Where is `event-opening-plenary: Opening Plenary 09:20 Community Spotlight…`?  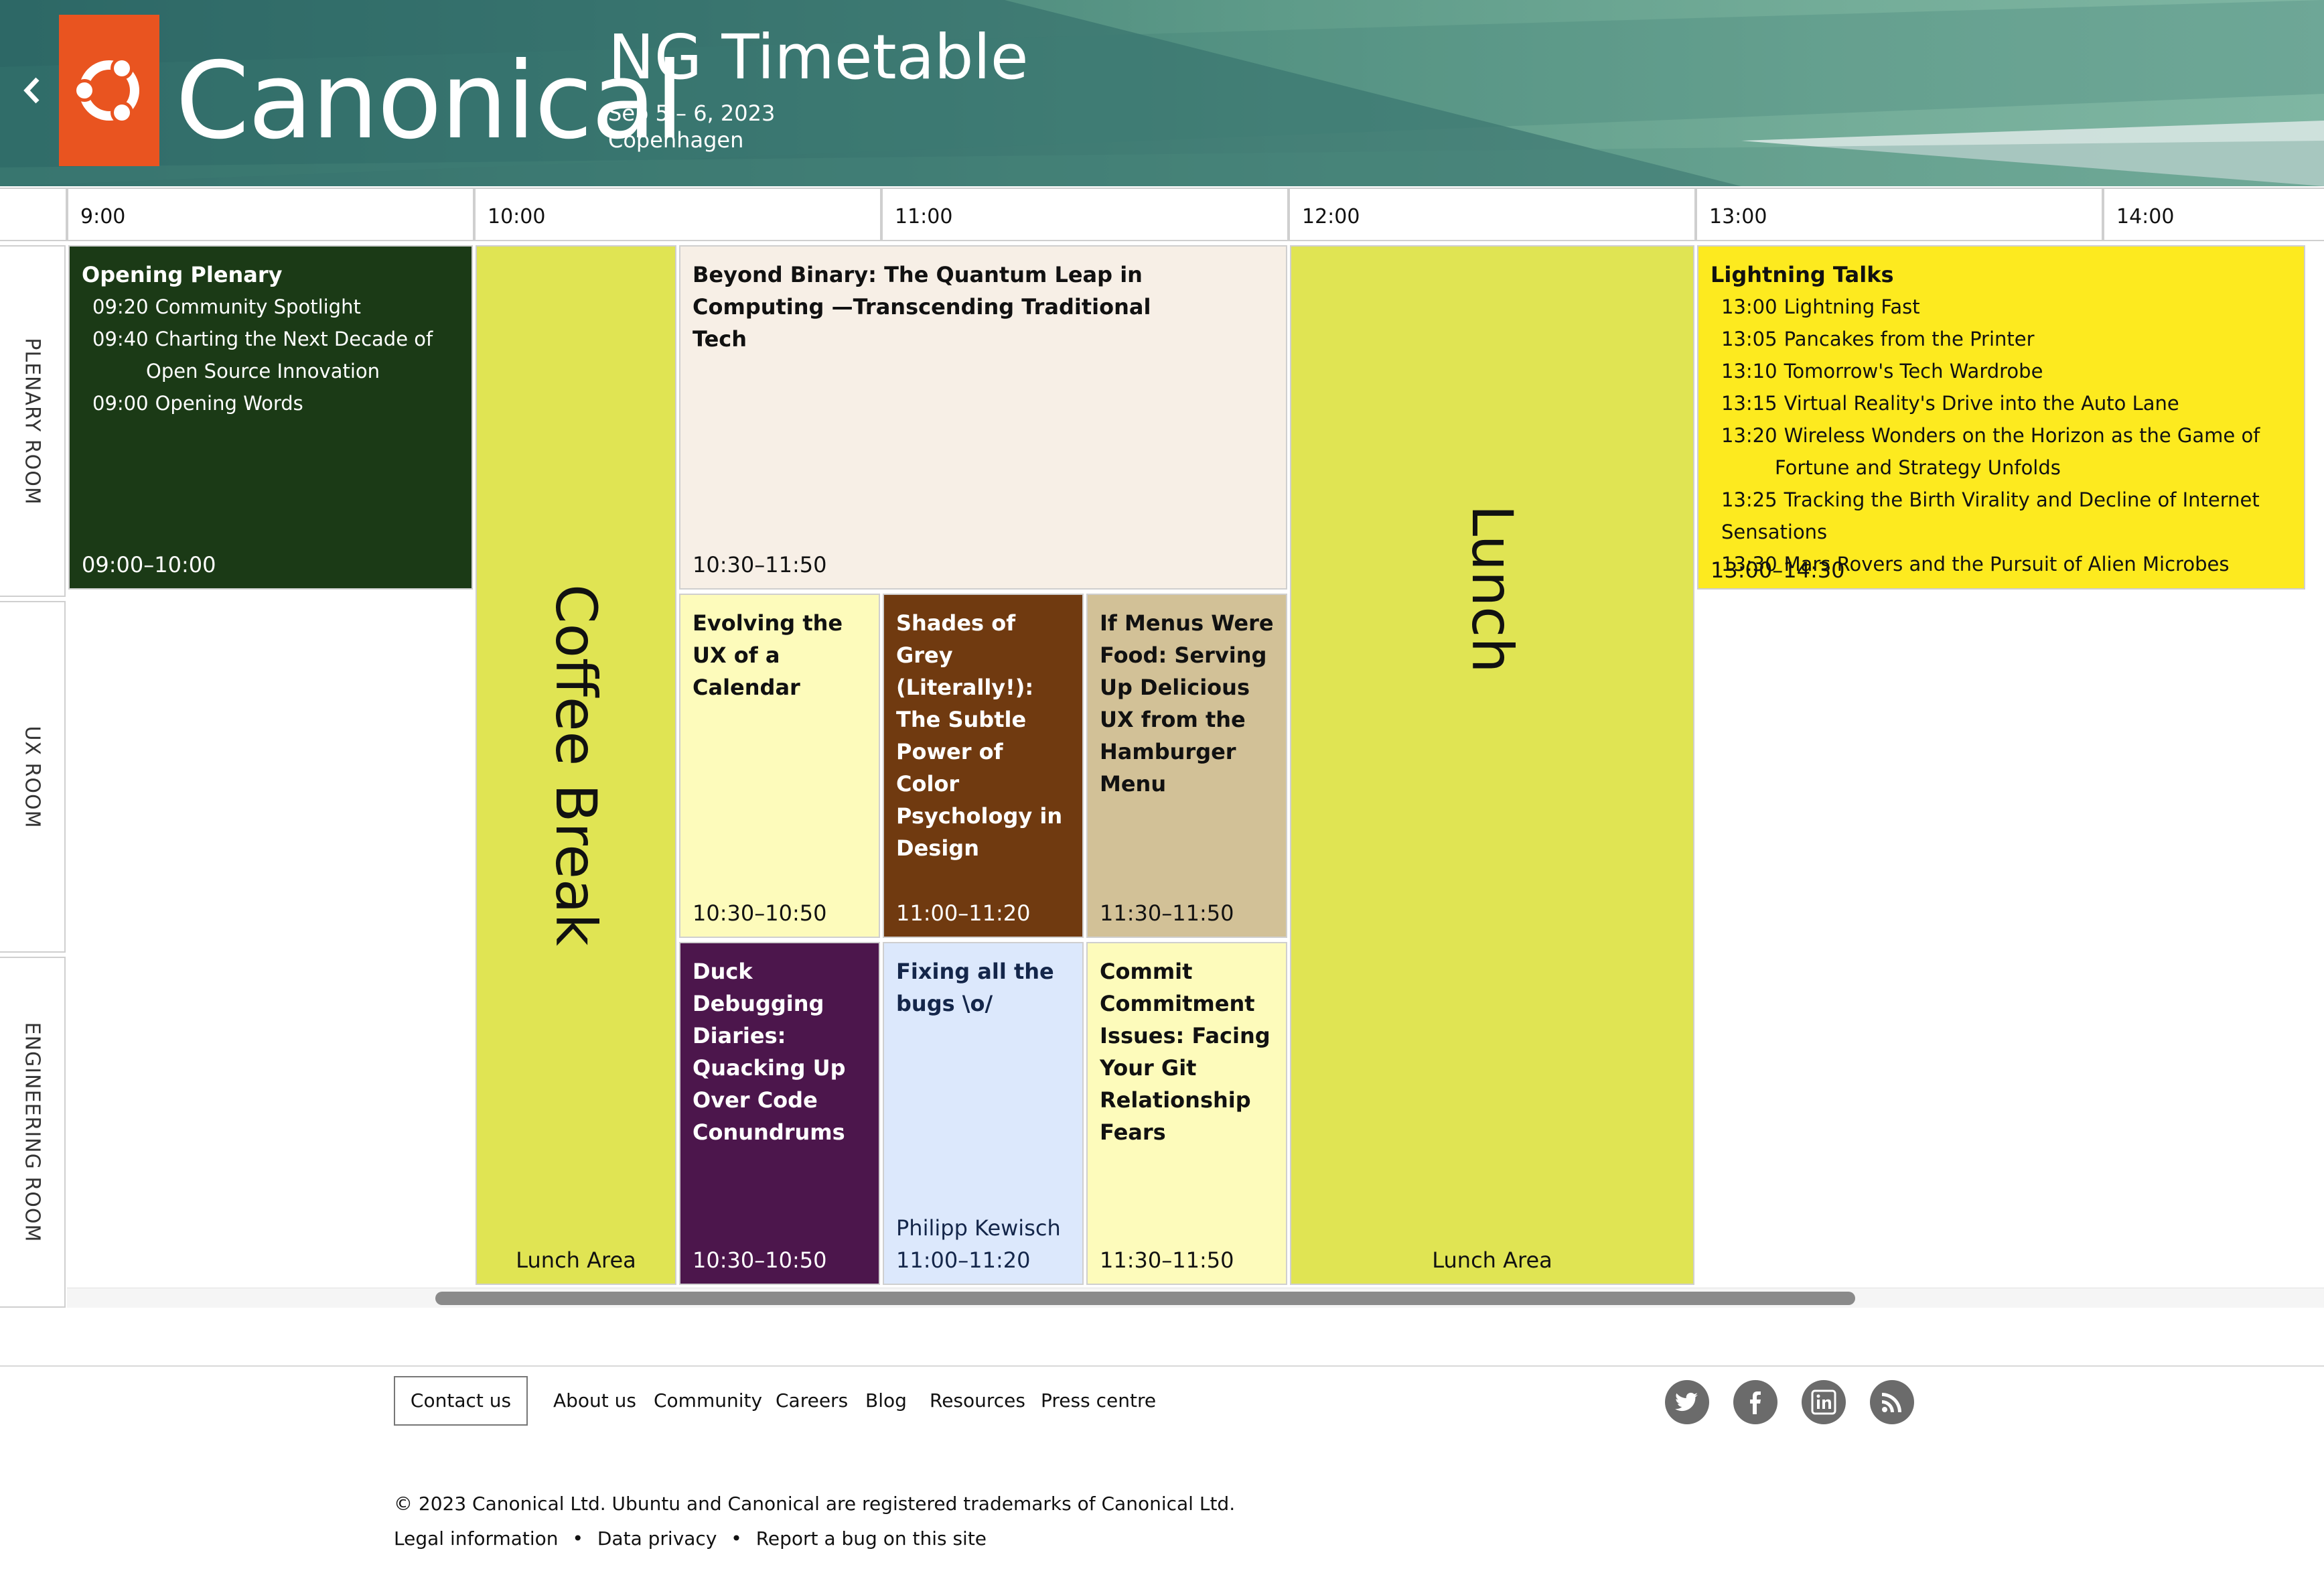
event-opening-plenary: Opening Plenary 09:20 Community Spotlight… is located at coordinates (270, 417).